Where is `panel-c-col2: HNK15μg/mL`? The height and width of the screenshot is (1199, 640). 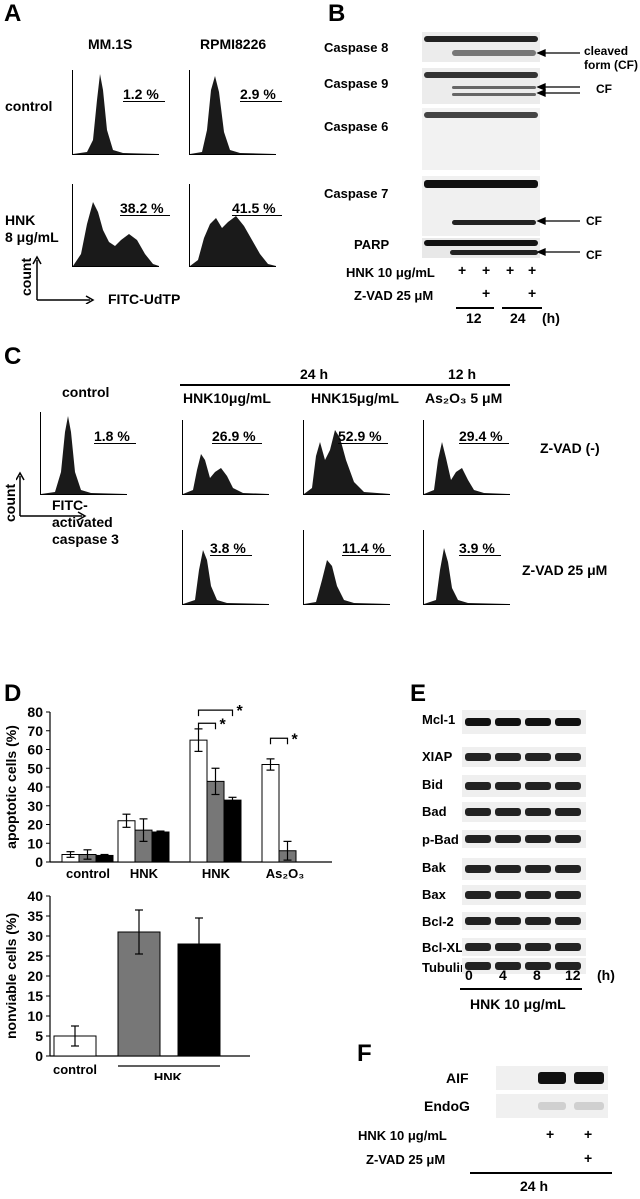
panel-c-col2: HNK15μg/mL is located at coordinates (355, 398).